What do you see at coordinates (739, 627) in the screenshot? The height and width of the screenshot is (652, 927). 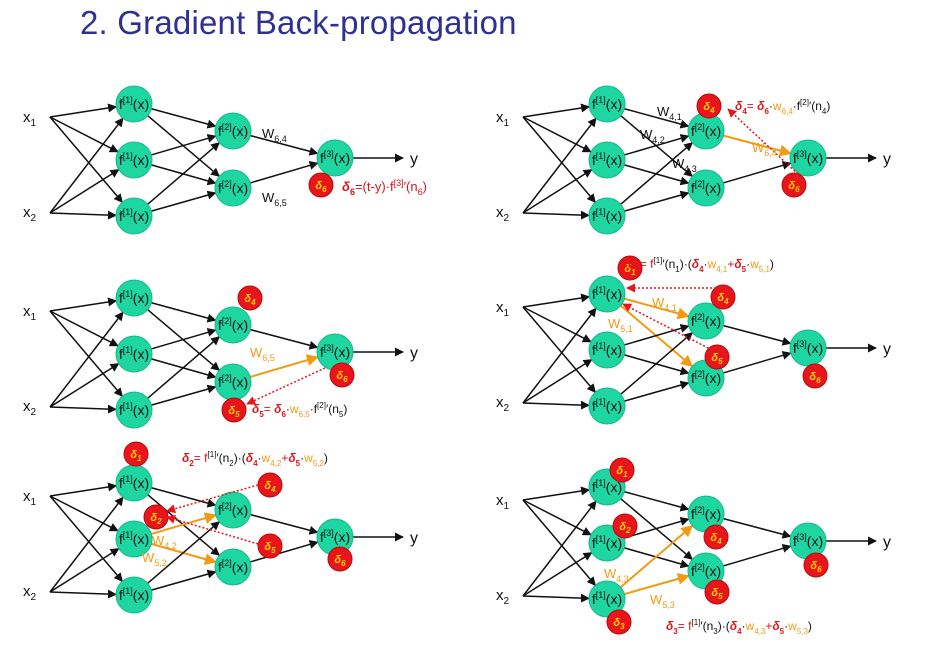 I see `formula-delta3: δ3= f[1]′(n3)·(δ4·w4,3+δ5·w5,3)` at bounding box center [739, 627].